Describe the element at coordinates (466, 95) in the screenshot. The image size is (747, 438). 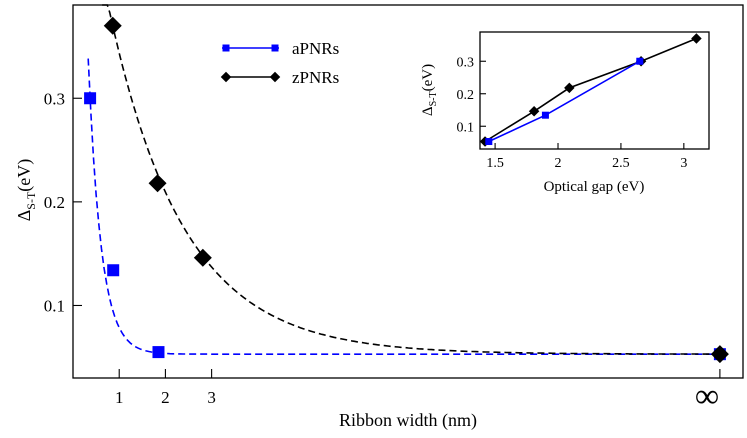
I see `inset-y-tick-label: 0.2` at that location.